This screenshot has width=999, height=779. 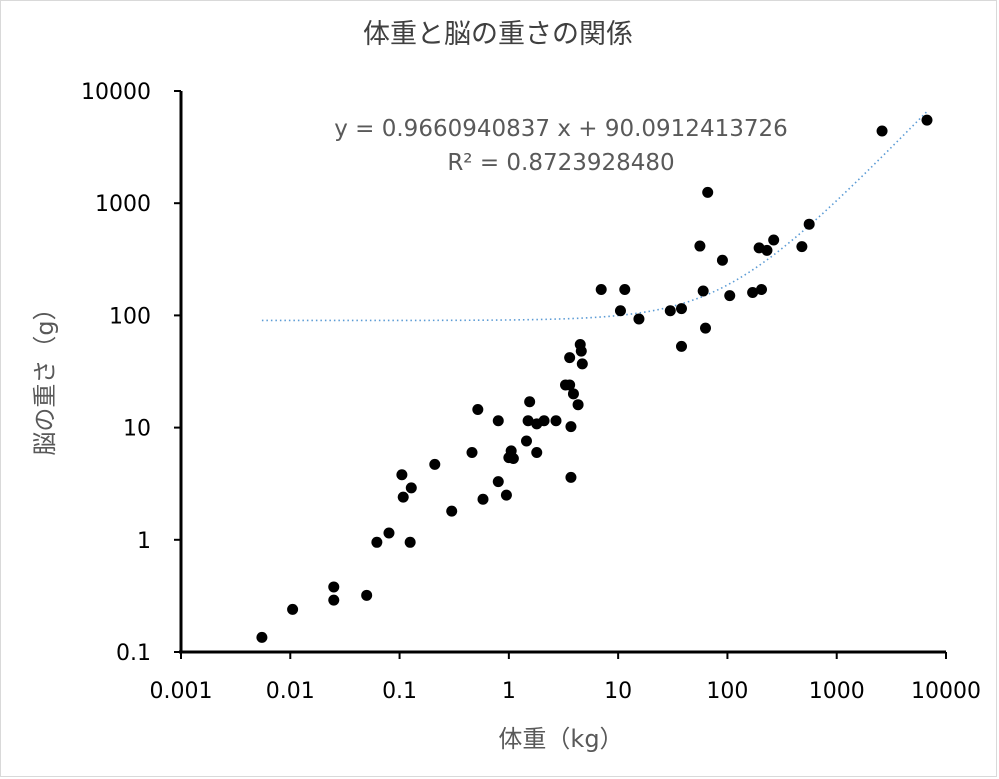 I want to click on x-tick-label: 0.001, so click(x=181, y=691).